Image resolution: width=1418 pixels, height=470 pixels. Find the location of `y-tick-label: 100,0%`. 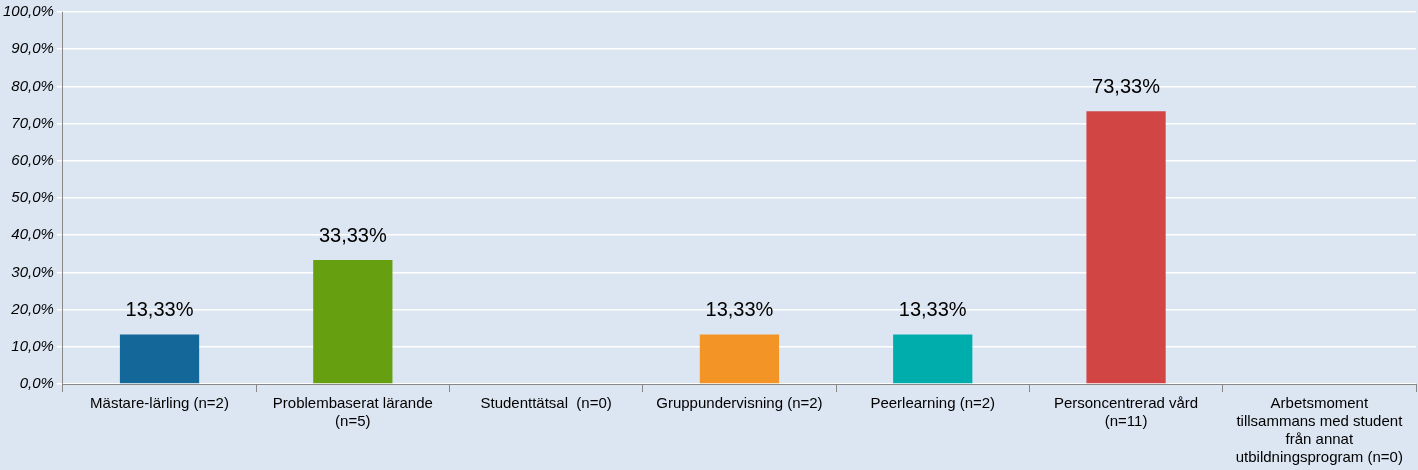

y-tick-label: 100,0% is located at coordinates (28, 11).